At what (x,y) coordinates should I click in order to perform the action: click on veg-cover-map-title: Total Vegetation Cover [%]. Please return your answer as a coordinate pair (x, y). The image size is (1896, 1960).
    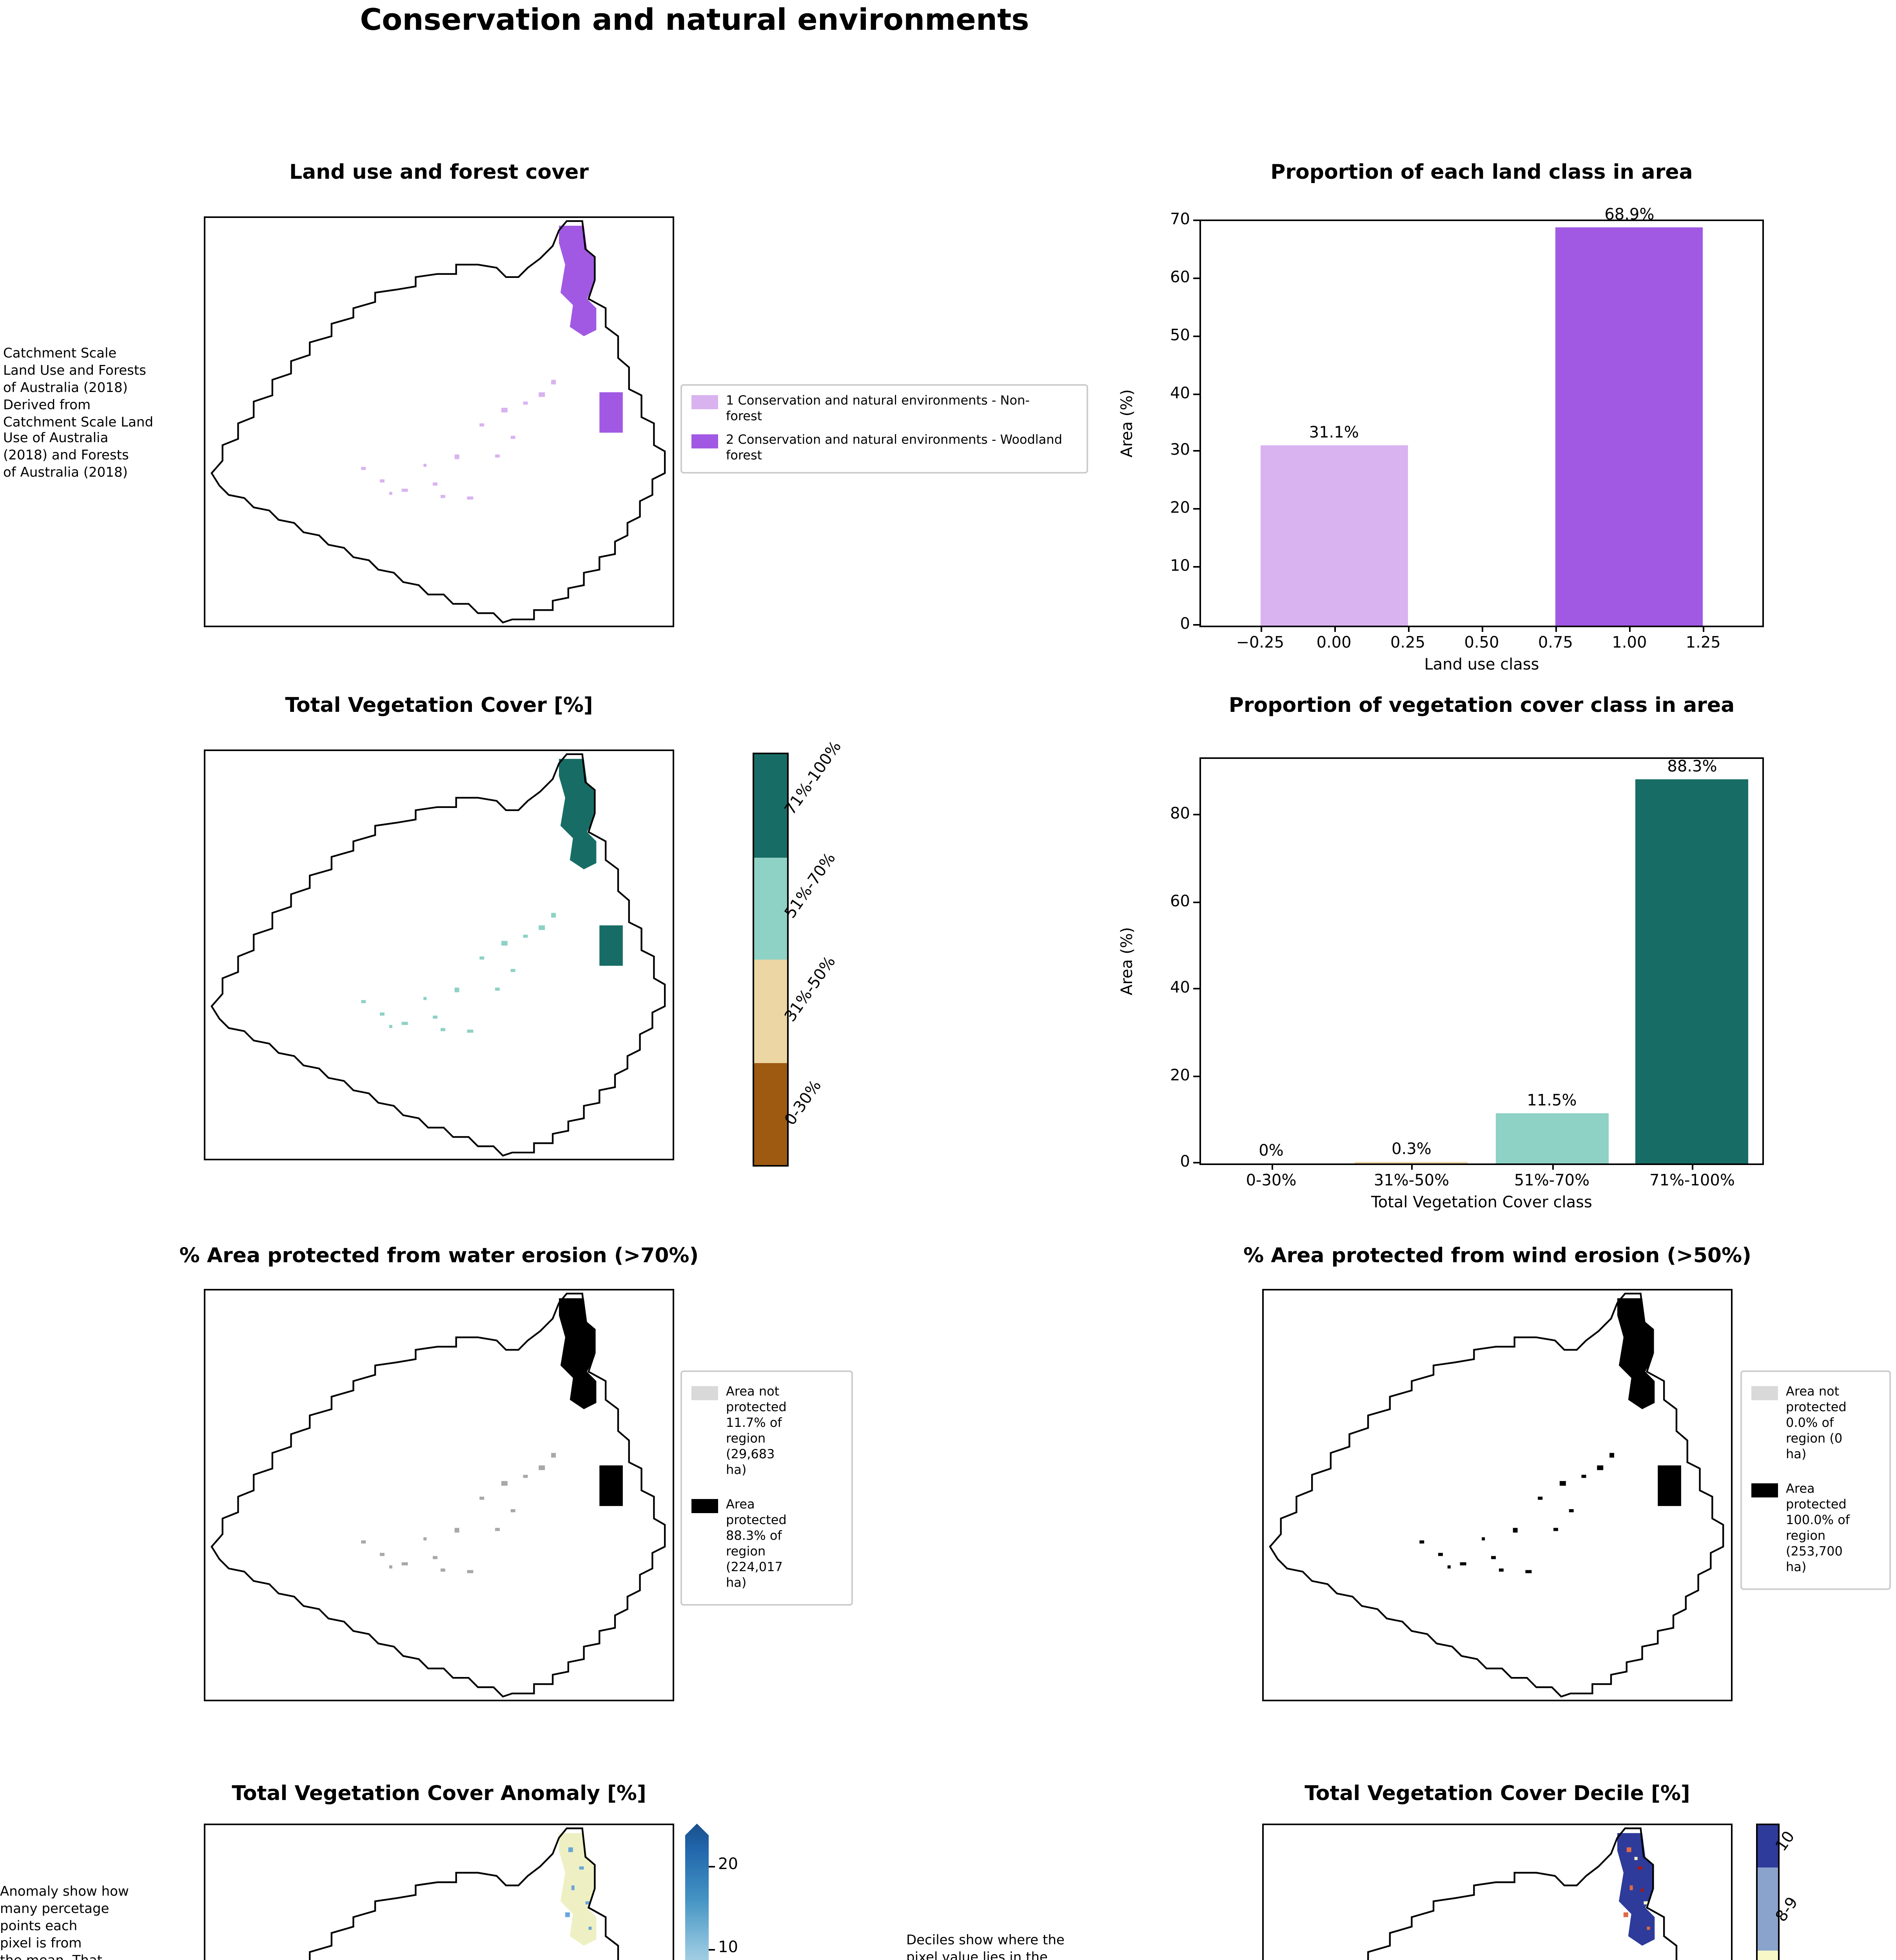
    Looking at the image, I should click on (439, 706).